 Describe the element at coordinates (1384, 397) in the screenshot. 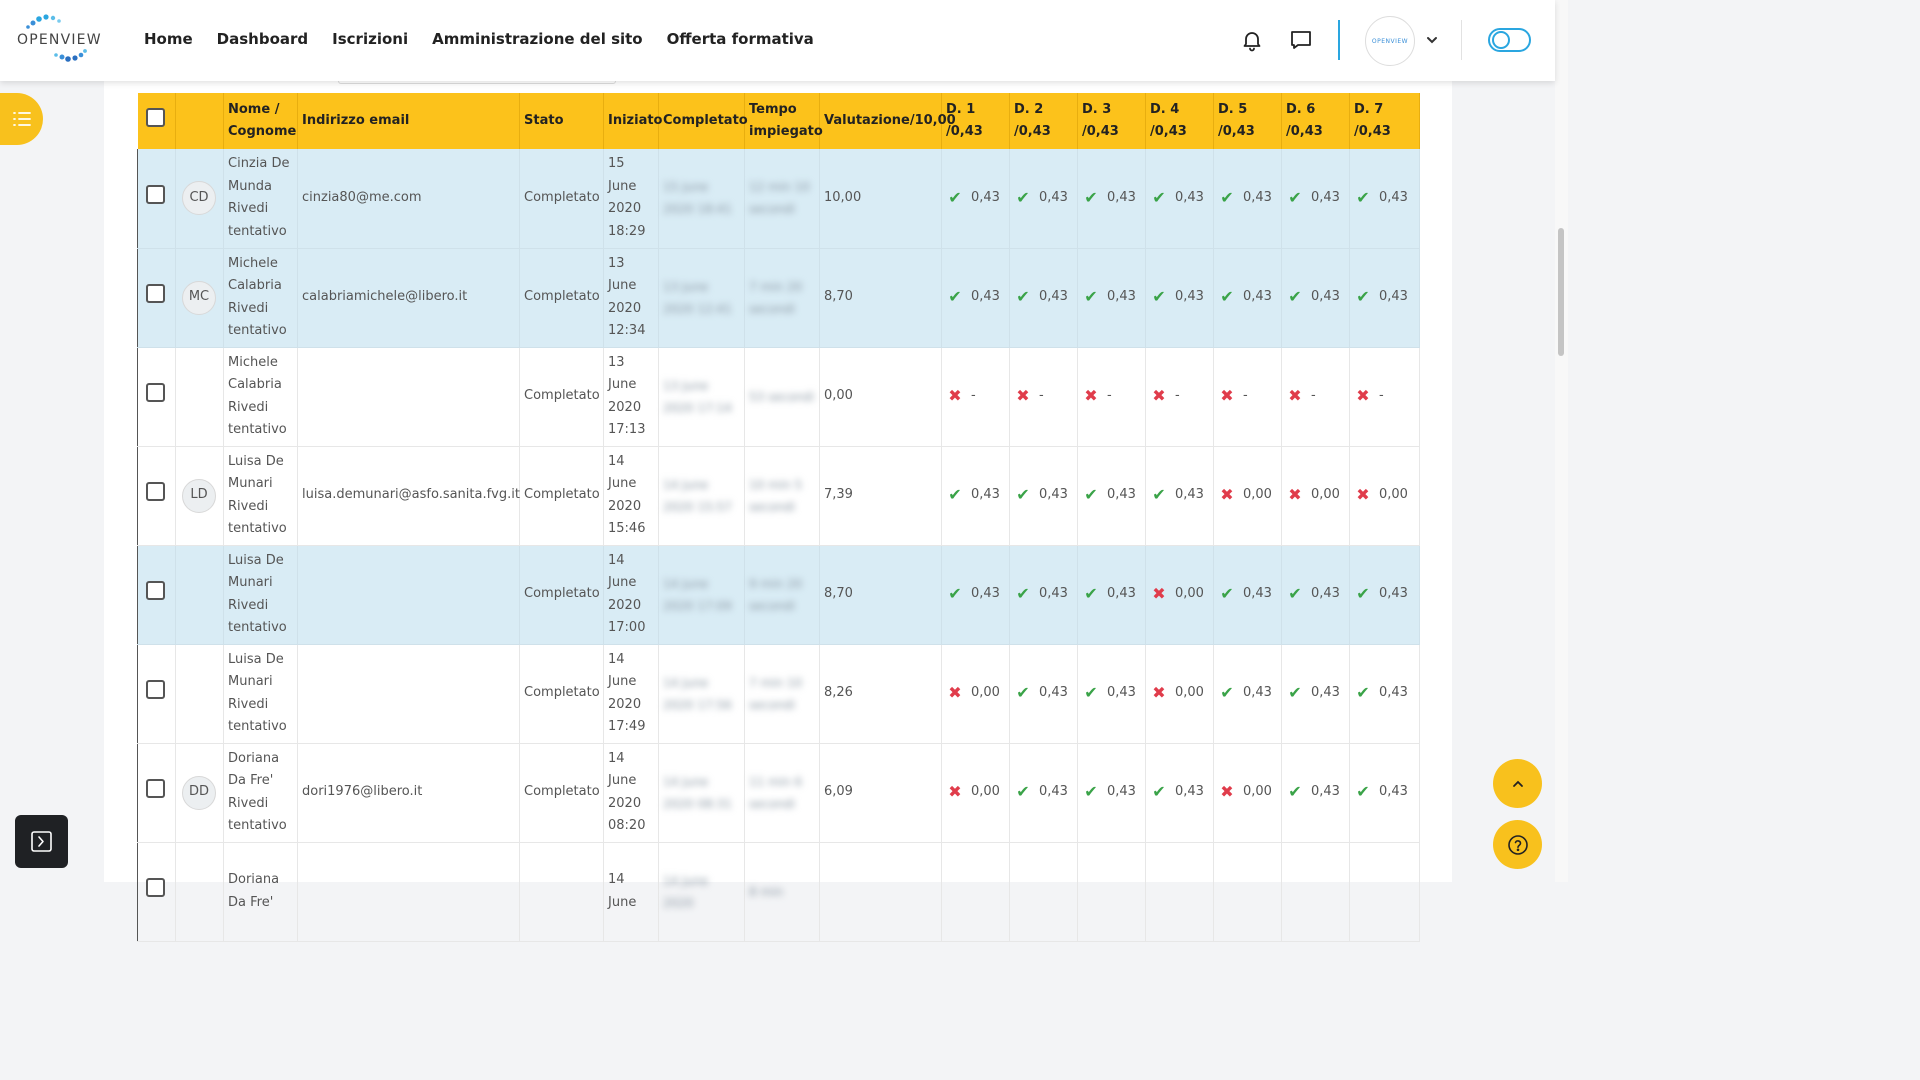

I see `question-7-cell: ✖ -` at that location.